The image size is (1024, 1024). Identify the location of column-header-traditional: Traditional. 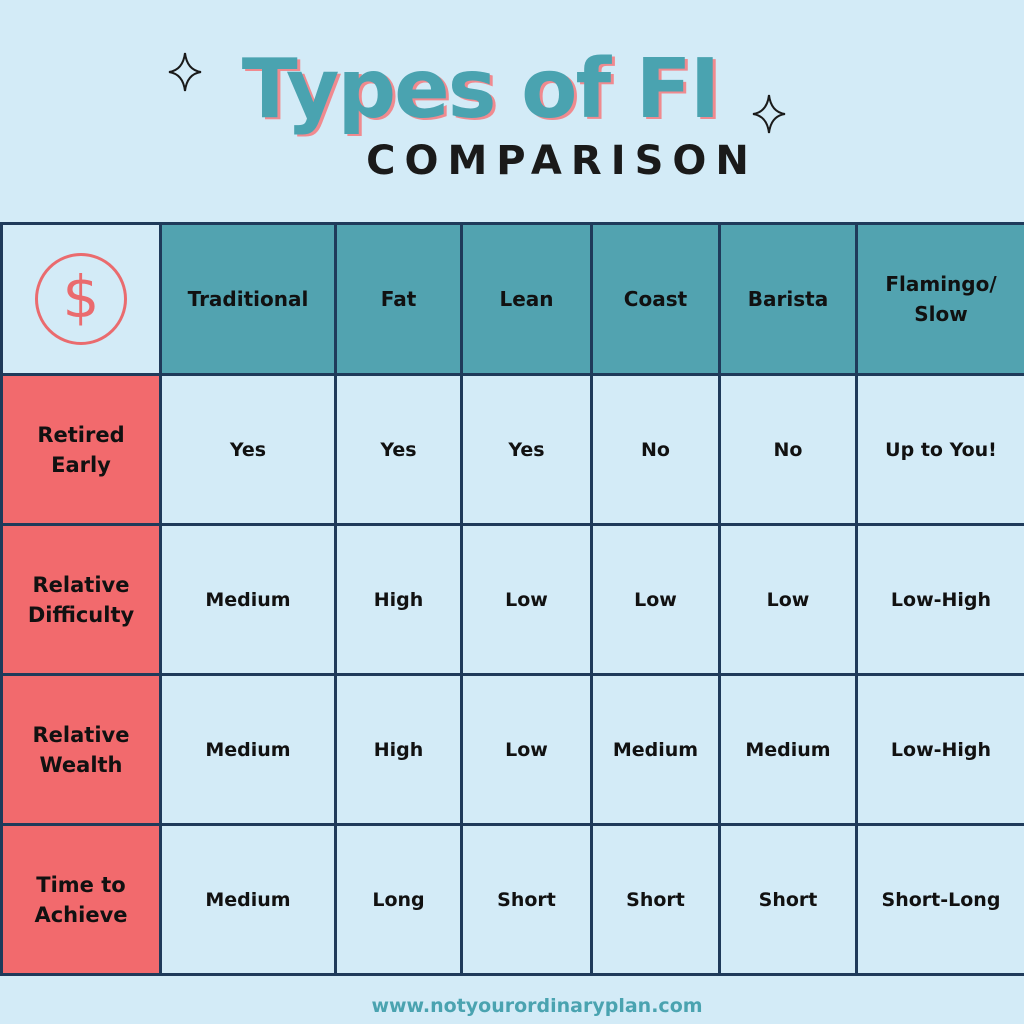
(248, 299).